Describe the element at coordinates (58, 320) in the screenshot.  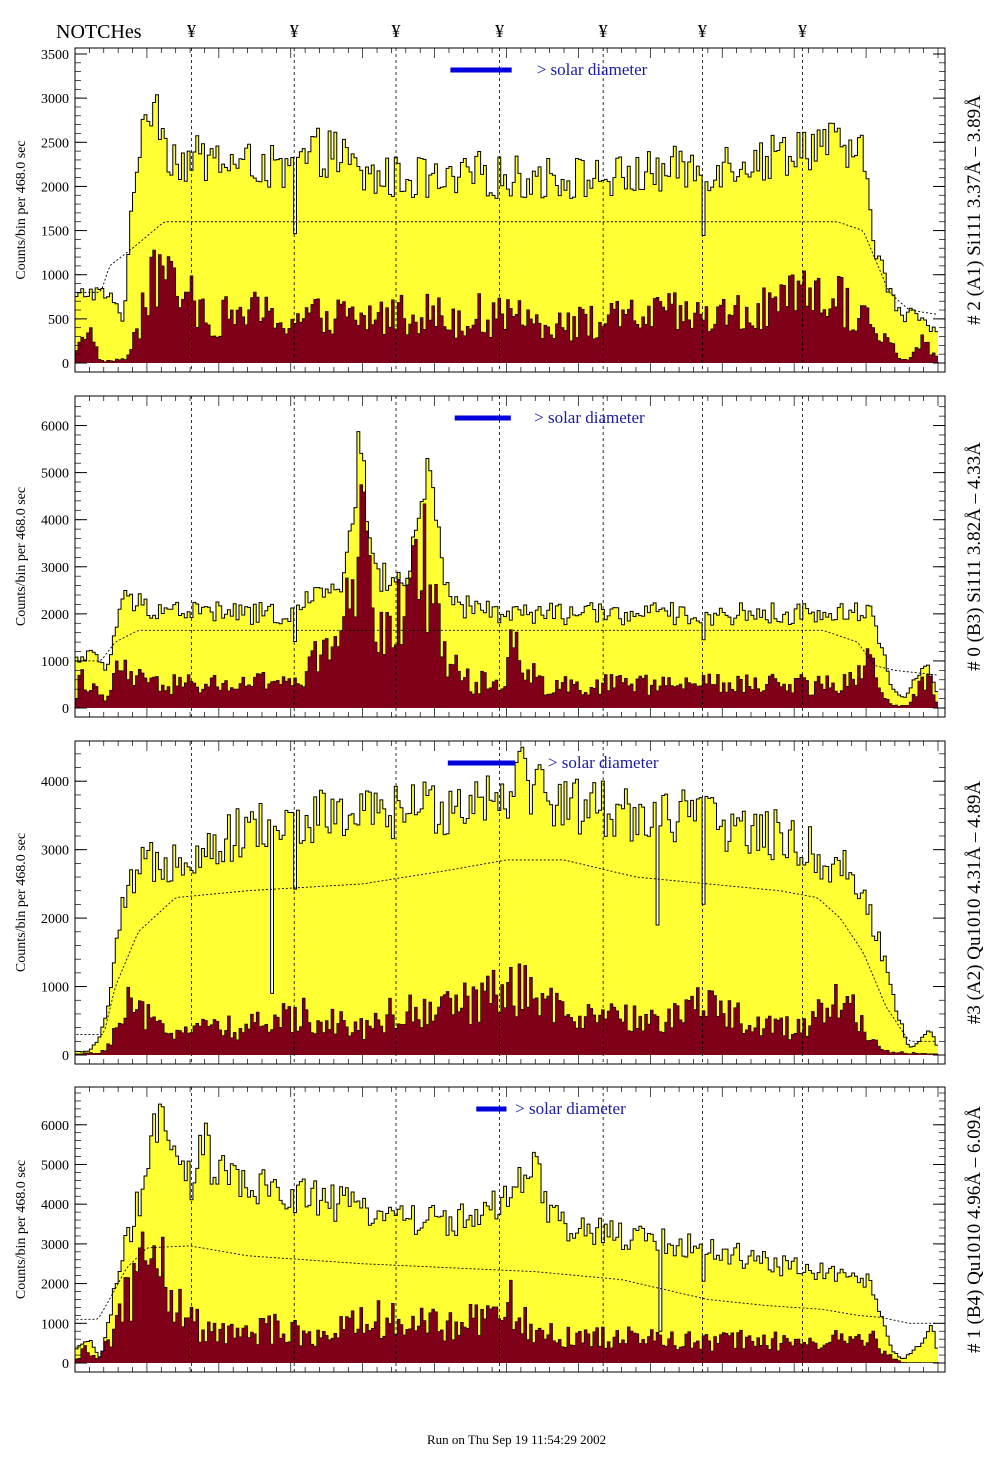
I see `y-tick-label: 500` at that location.